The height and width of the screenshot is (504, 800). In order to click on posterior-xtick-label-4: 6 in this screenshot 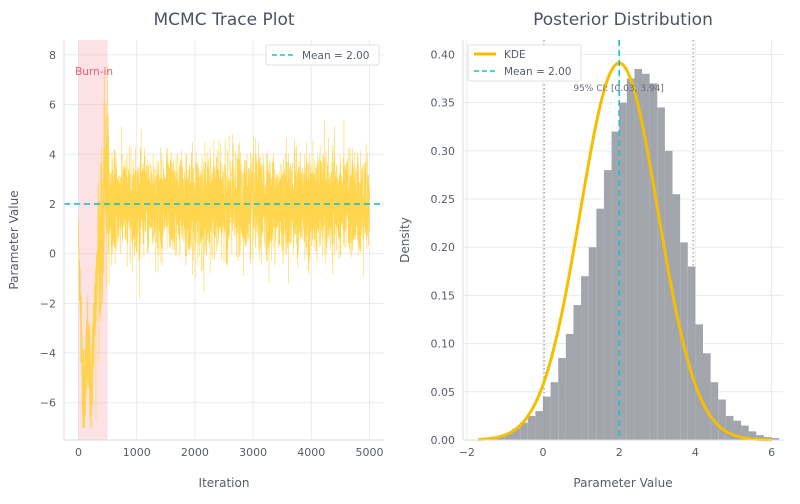, I will do `click(771, 452)`.